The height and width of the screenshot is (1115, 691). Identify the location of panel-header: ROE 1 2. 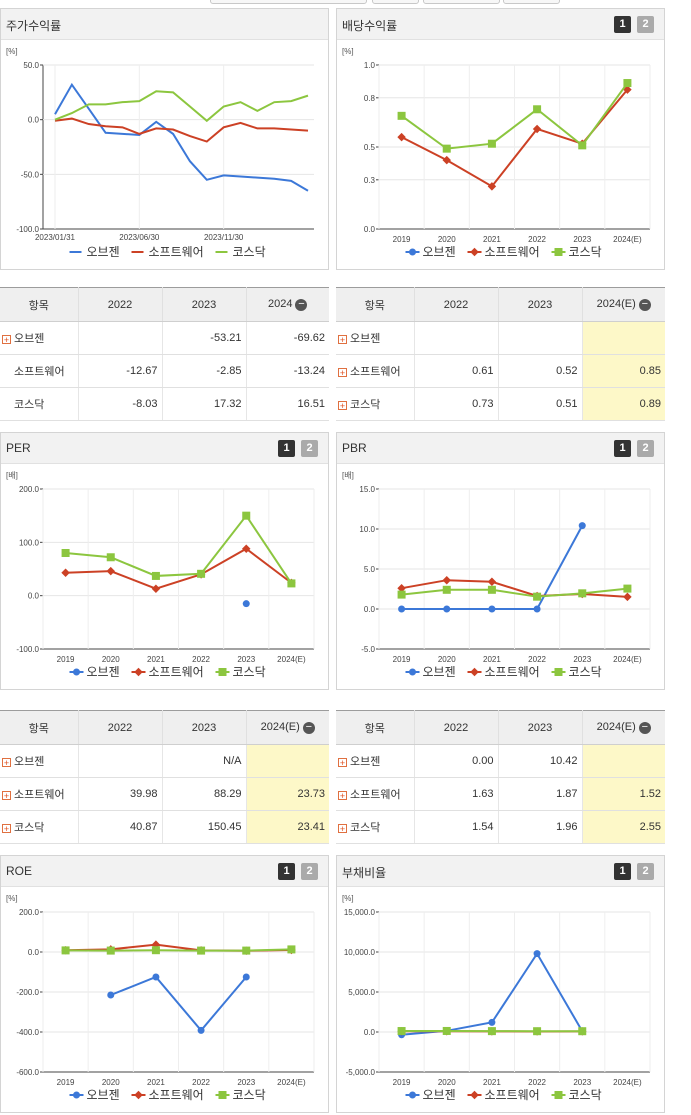
(164, 871).